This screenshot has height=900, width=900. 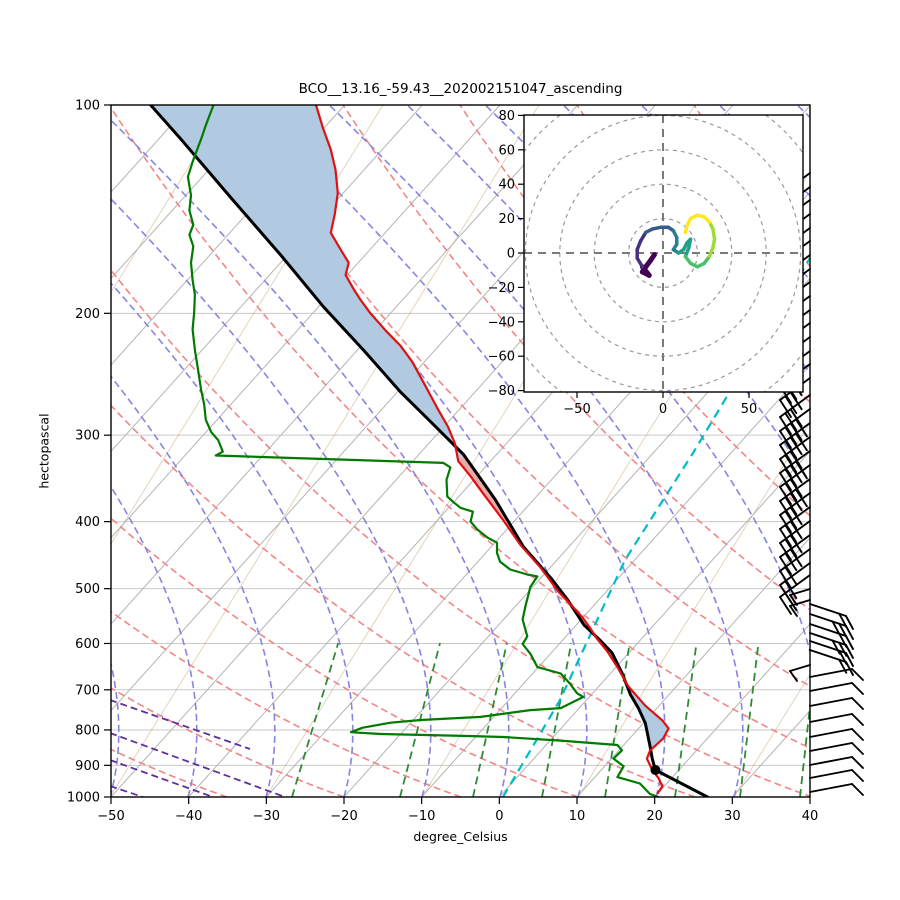 I want to click on hodograph-ring, so click(x=663, y=253).